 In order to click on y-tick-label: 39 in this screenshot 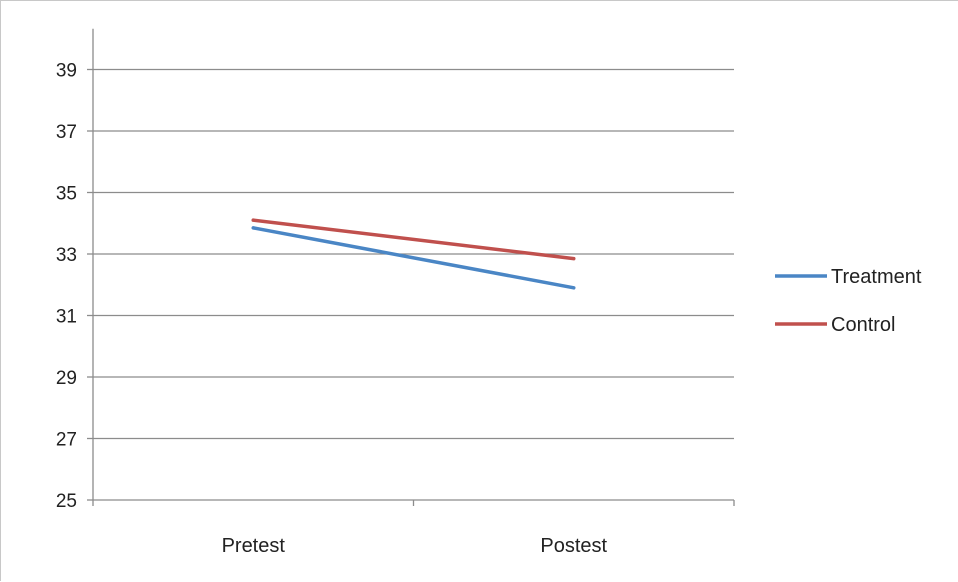, I will do `click(66, 71)`.